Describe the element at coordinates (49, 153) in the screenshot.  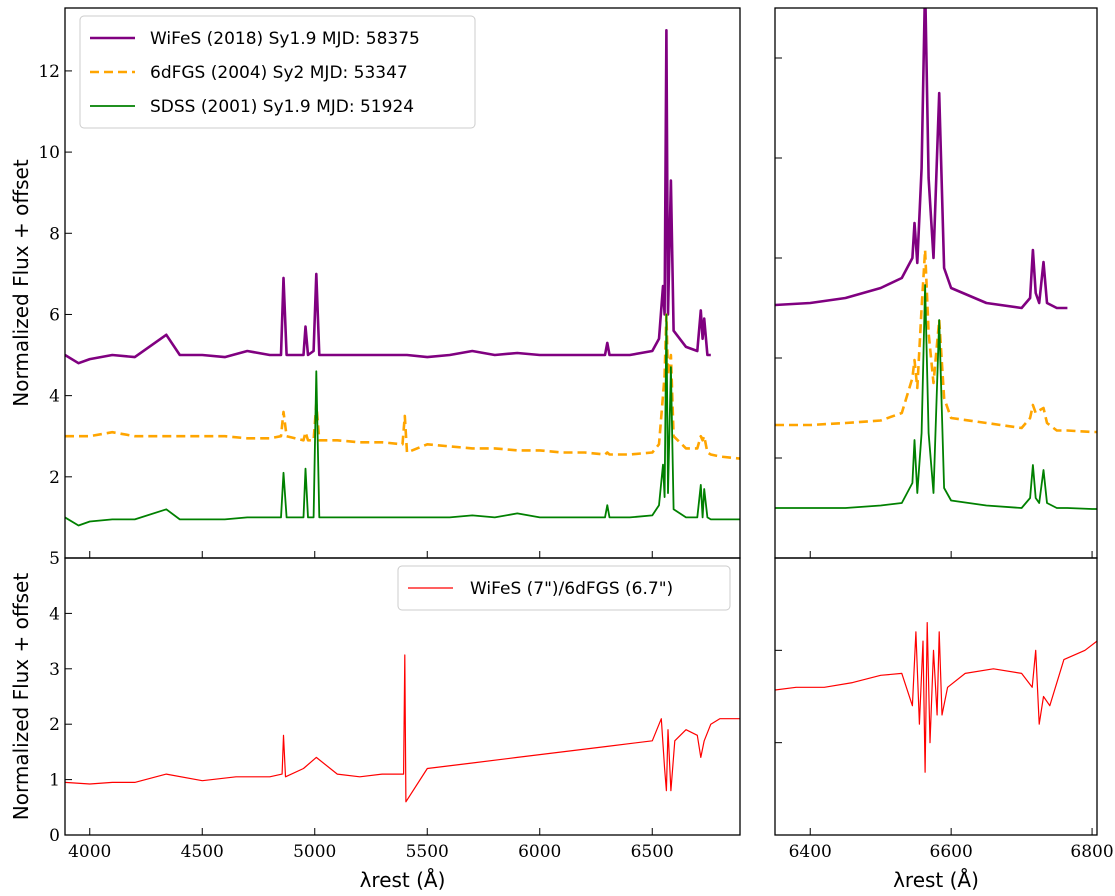
I see `y-tick-label: 10` at that location.